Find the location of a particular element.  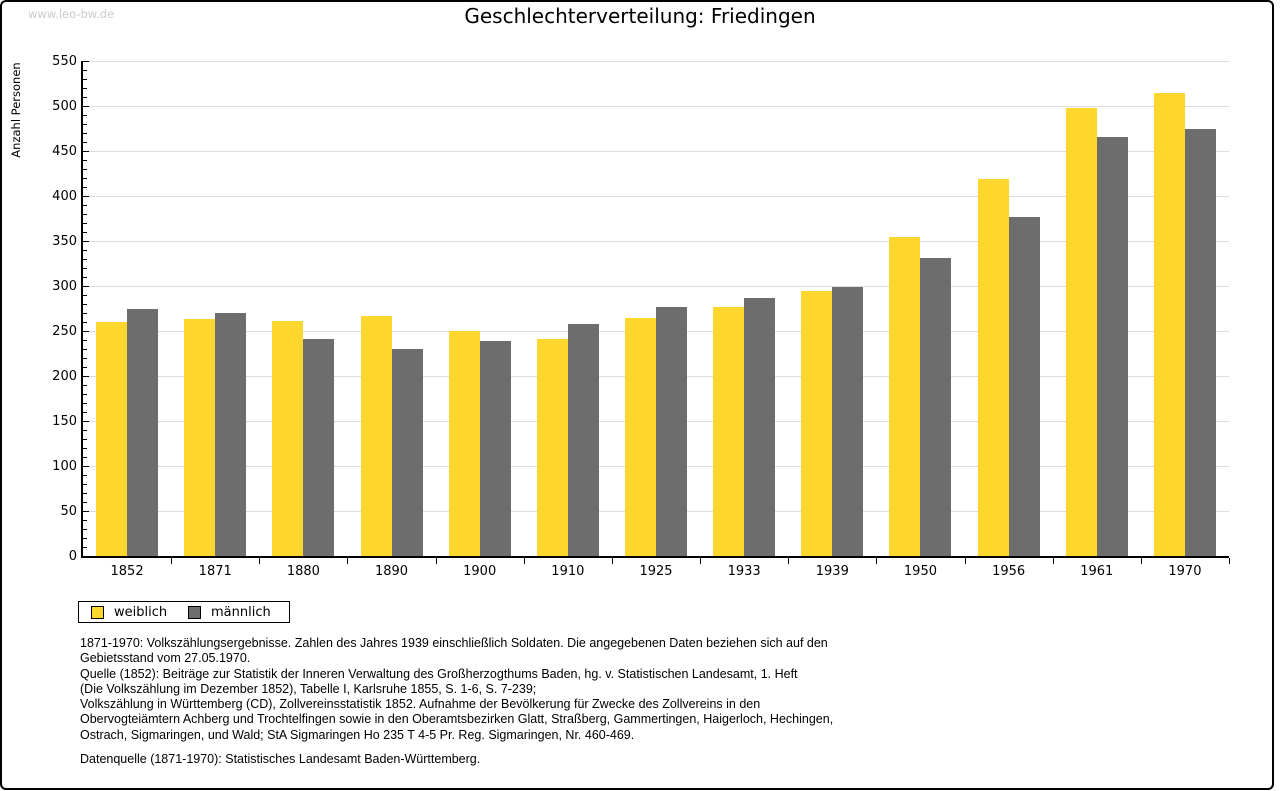

bar-weiblich-1933 is located at coordinates (729, 431).